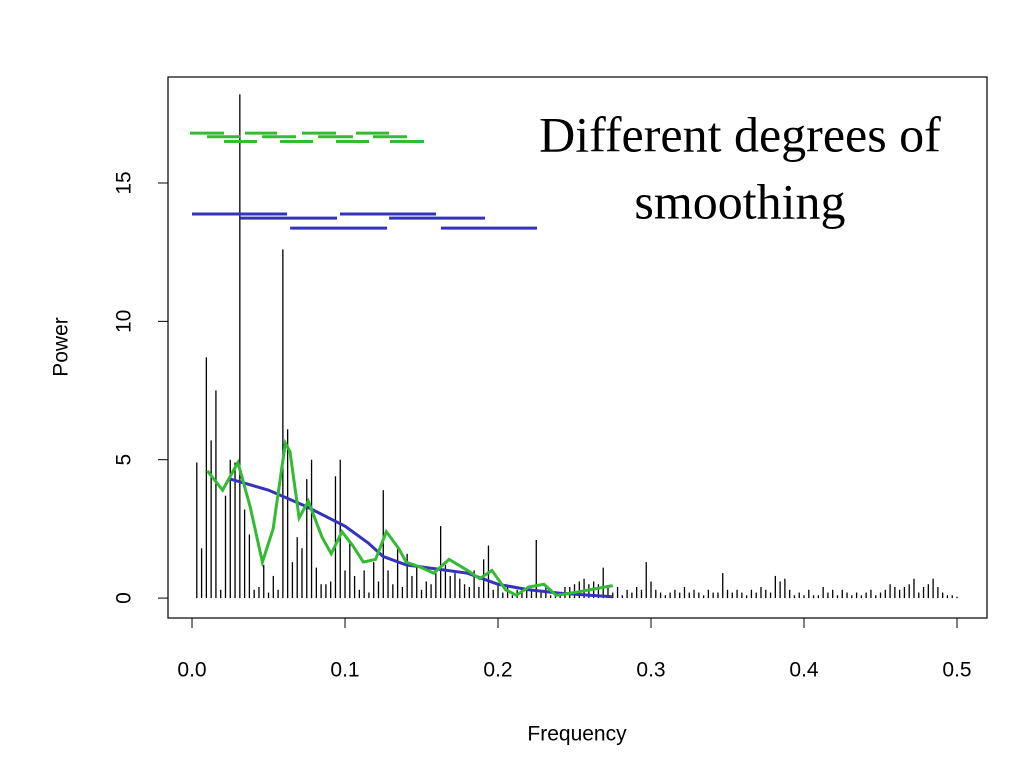 This screenshot has height=768, width=1024. Describe the element at coordinates (191, 670) in the screenshot. I see `x-tick-label: 0.0` at that location.